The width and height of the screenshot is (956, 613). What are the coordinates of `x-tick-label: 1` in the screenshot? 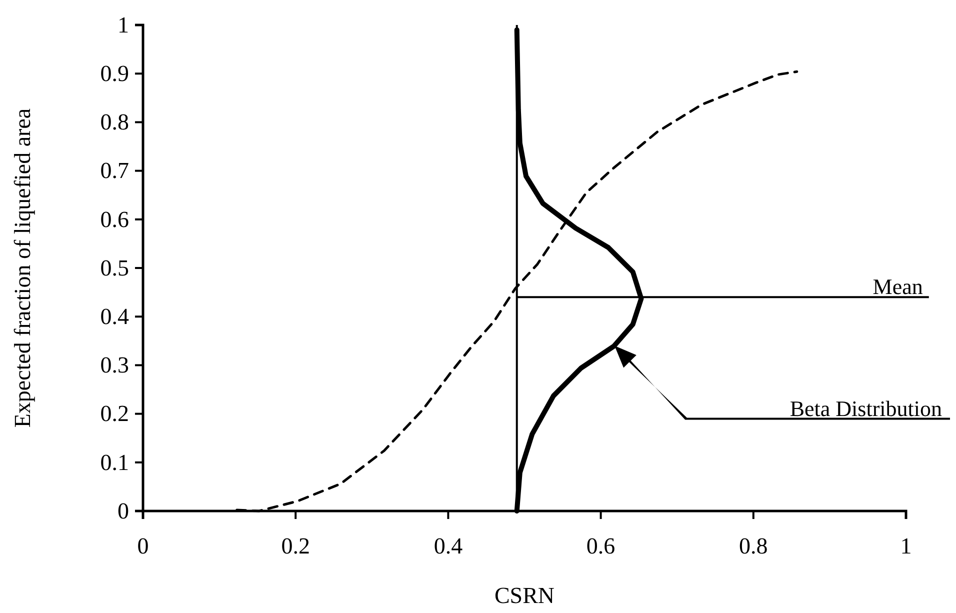 It's located at (906, 545).